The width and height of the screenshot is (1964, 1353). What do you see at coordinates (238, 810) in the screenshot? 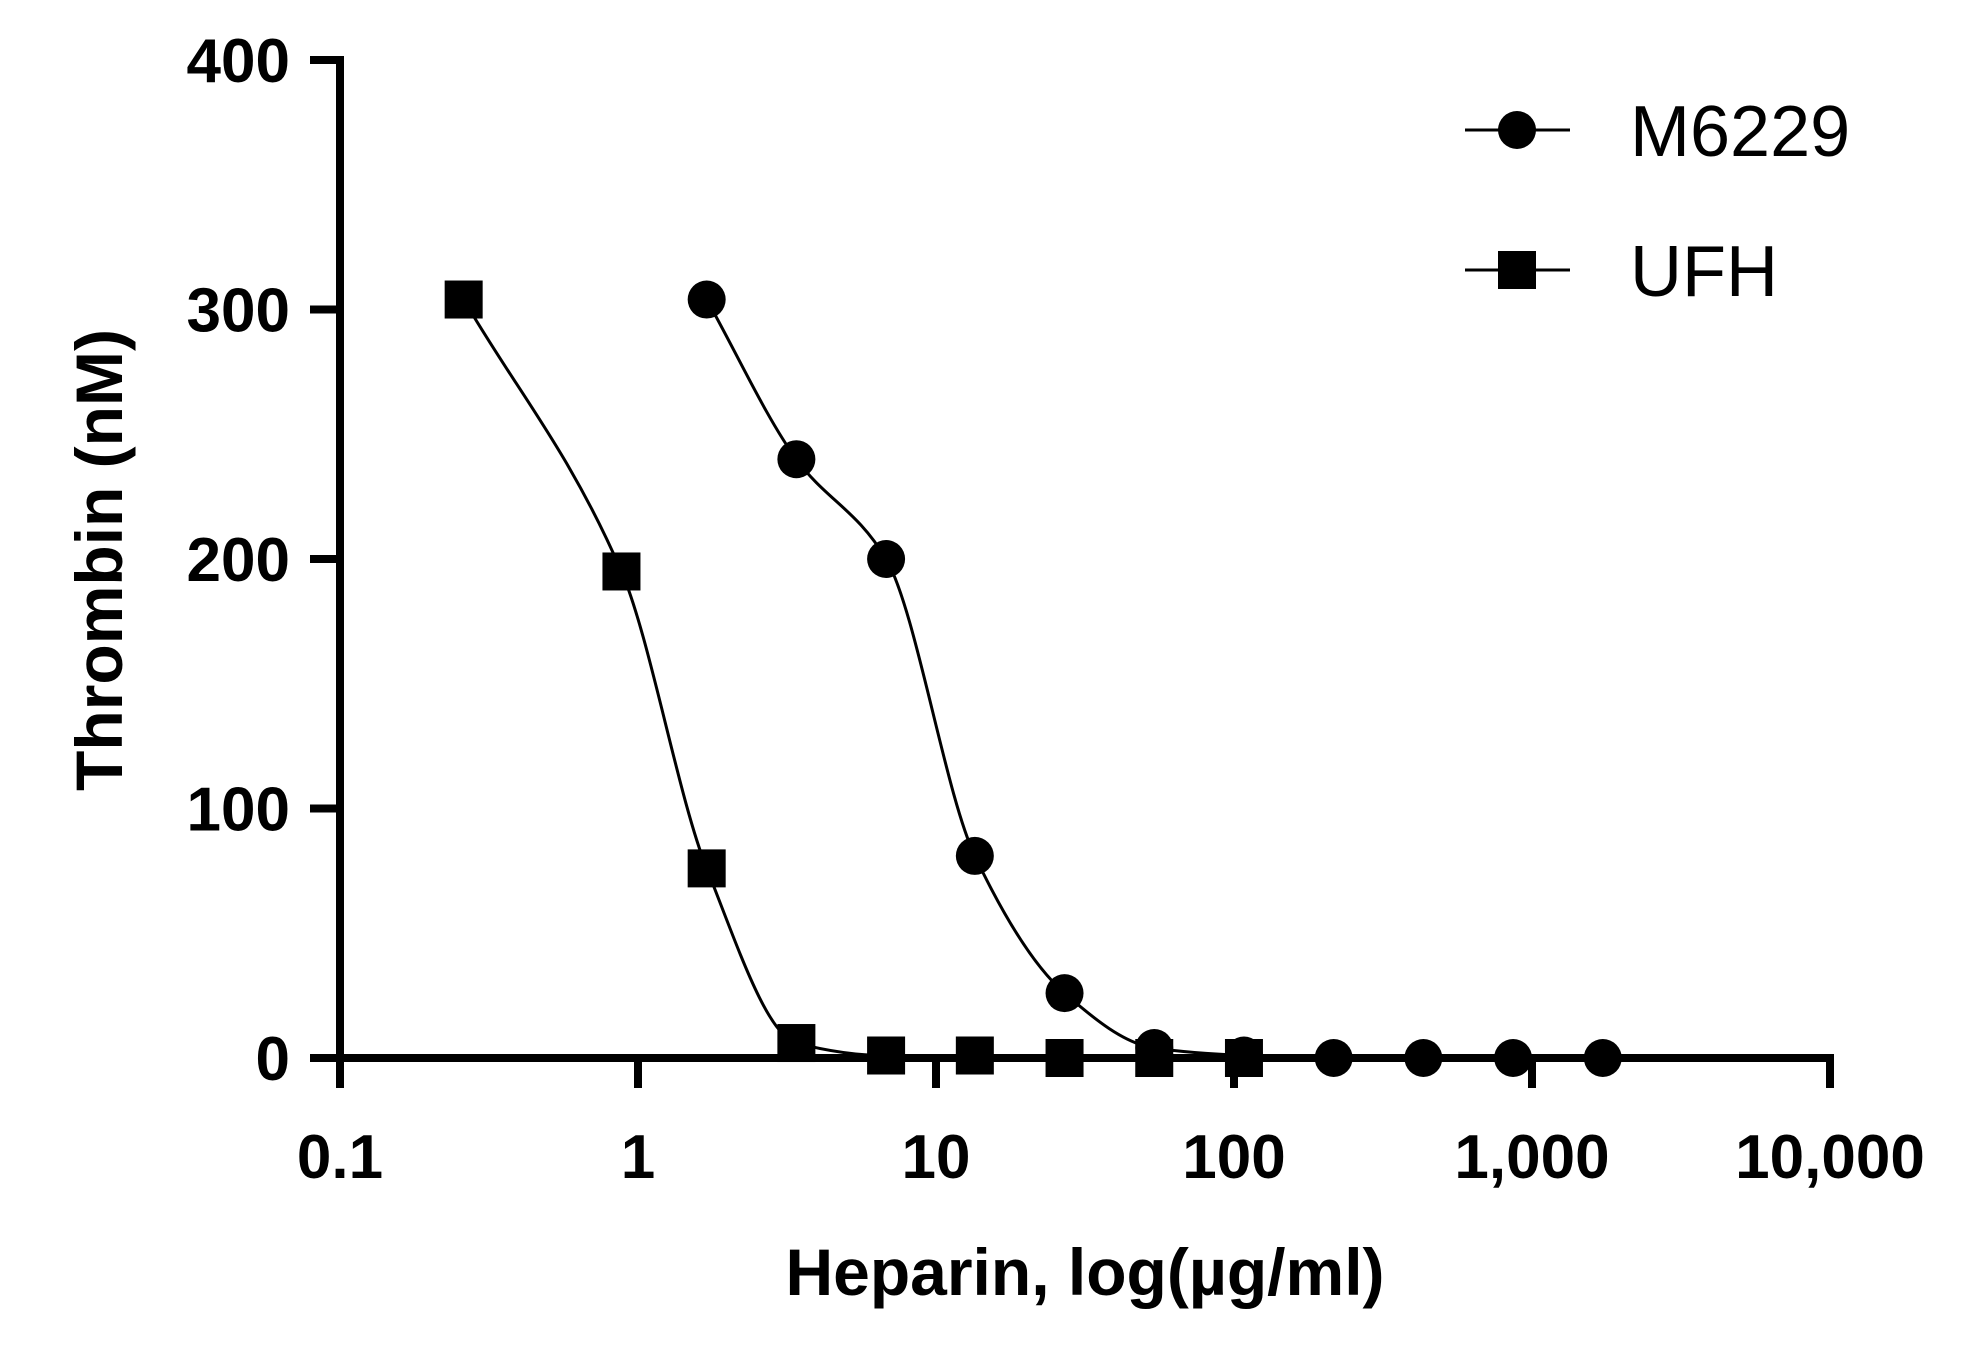
I see `y-tick-label: 100` at bounding box center [238, 810].